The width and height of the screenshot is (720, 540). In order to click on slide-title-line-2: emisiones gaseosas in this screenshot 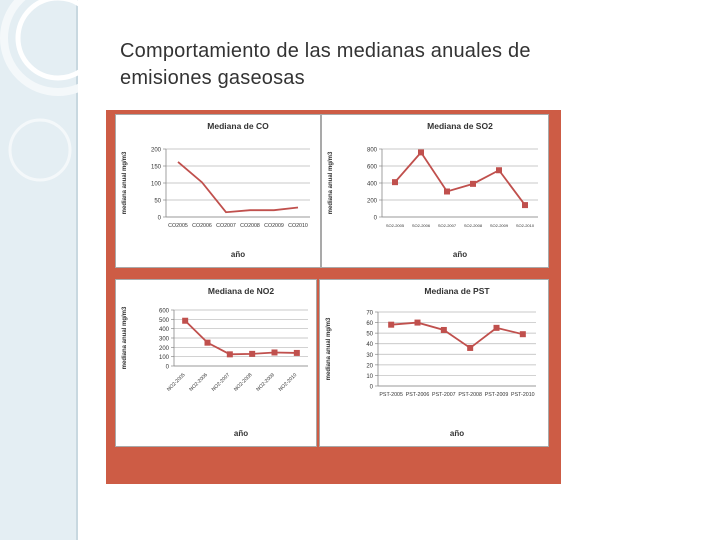, I will do `click(212, 78)`.